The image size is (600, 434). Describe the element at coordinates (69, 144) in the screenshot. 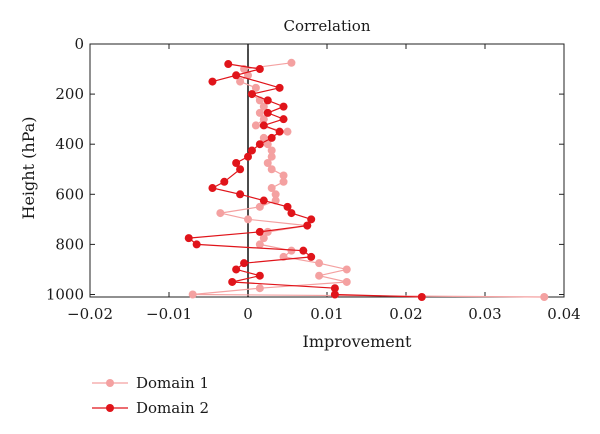

I see `y-tick-label: 400` at that location.